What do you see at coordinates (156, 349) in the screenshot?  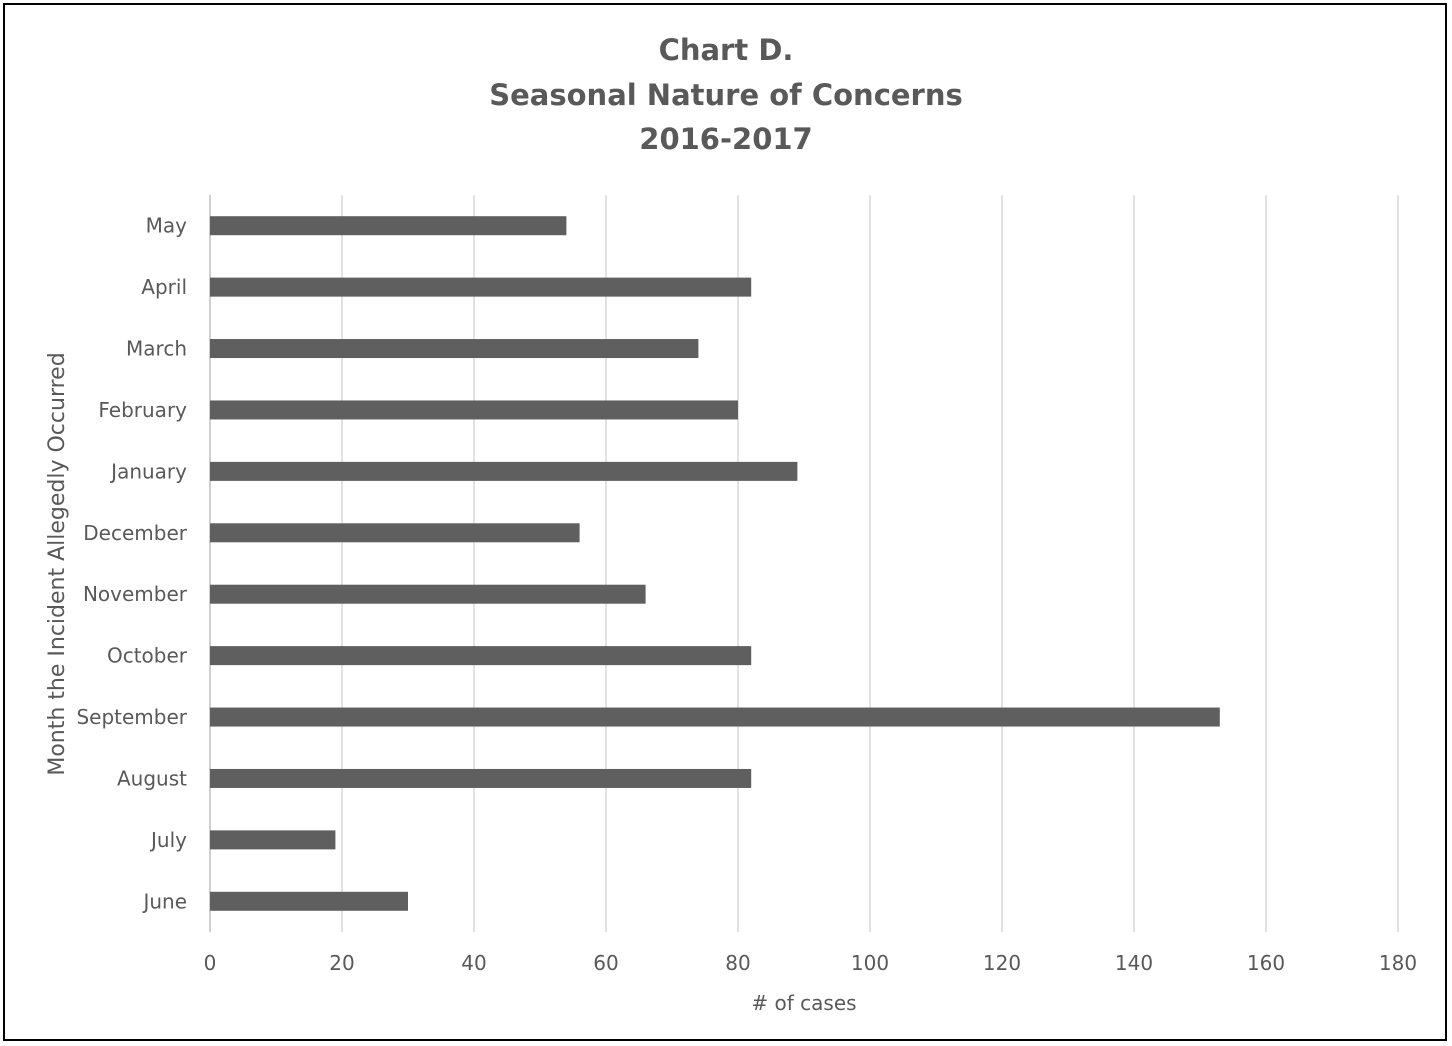 I see `y-tick-label: March` at bounding box center [156, 349].